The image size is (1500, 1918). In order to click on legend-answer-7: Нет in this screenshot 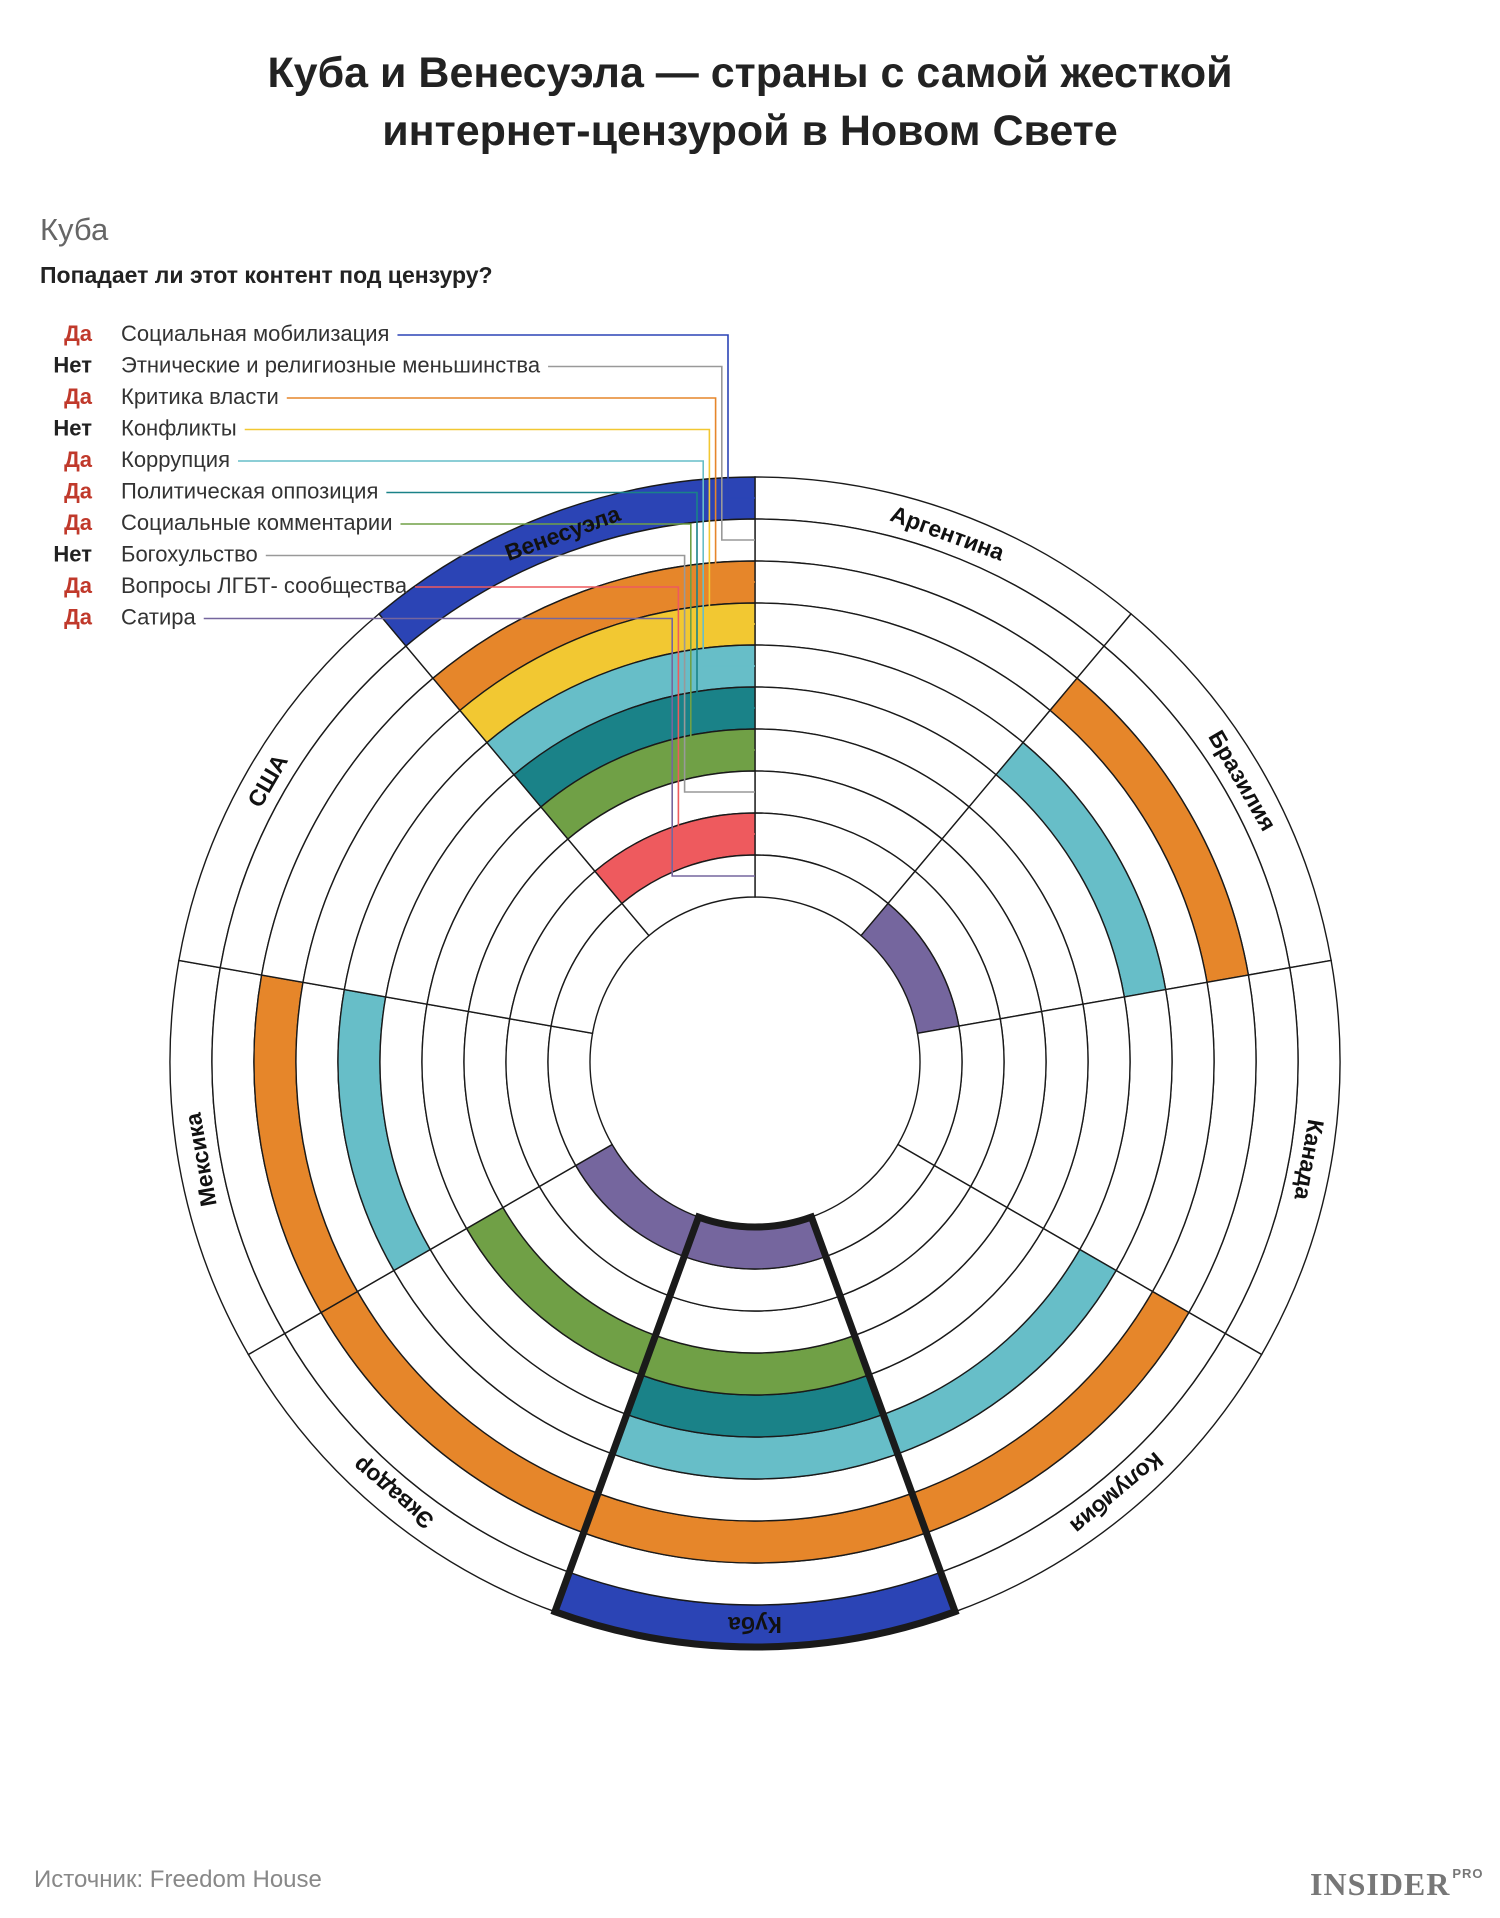, I will do `click(72, 553)`.